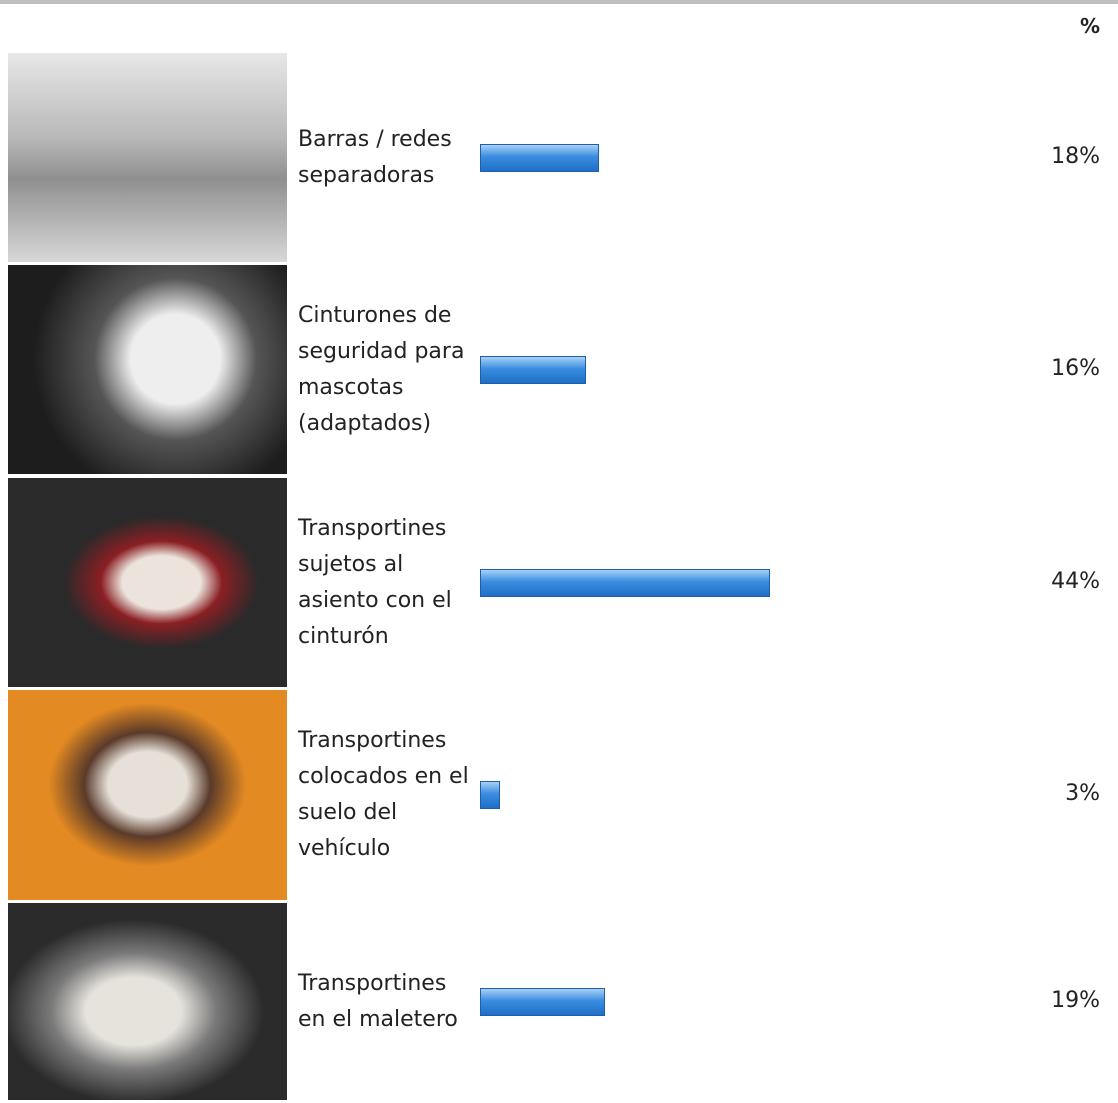  What do you see at coordinates (1075, 368) in the screenshot?
I see `value-label: 16%` at bounding box center [1075, 368].